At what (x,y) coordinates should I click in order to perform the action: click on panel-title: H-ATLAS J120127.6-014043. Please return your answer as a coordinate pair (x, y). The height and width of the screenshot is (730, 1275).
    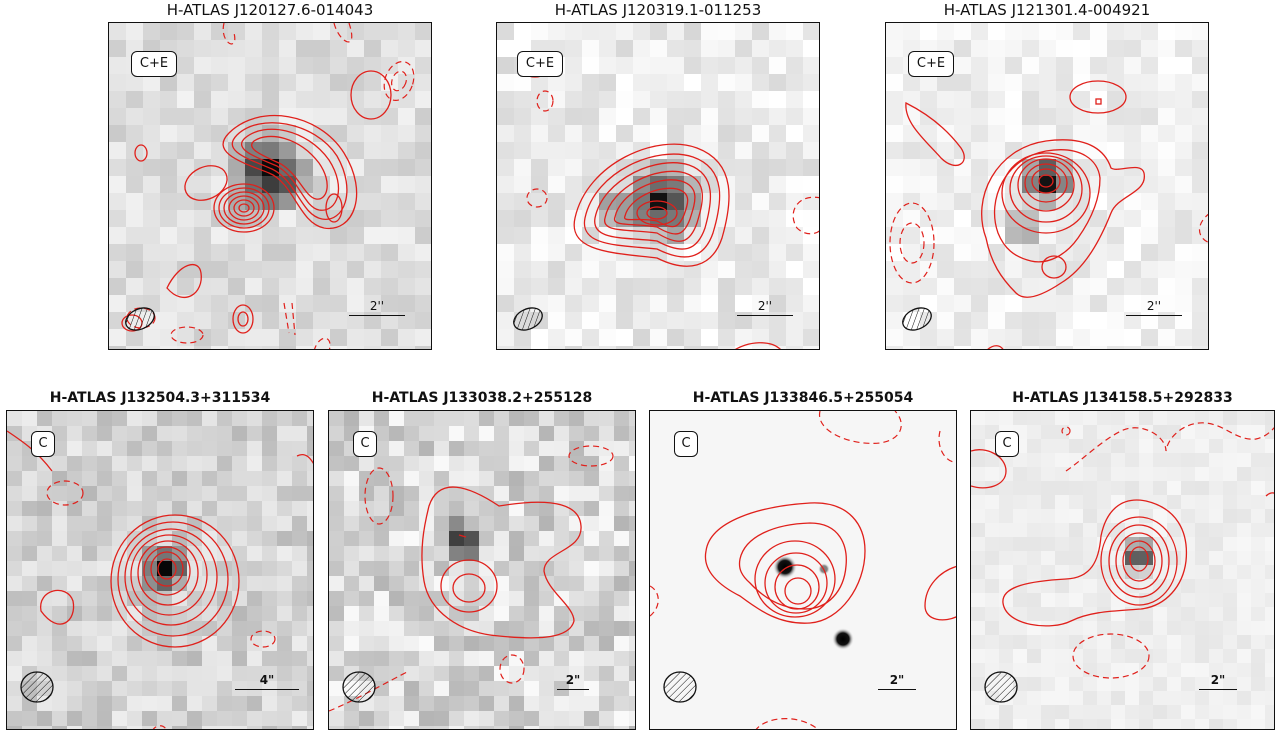
    Looking at the image, I should click on (270, 10).